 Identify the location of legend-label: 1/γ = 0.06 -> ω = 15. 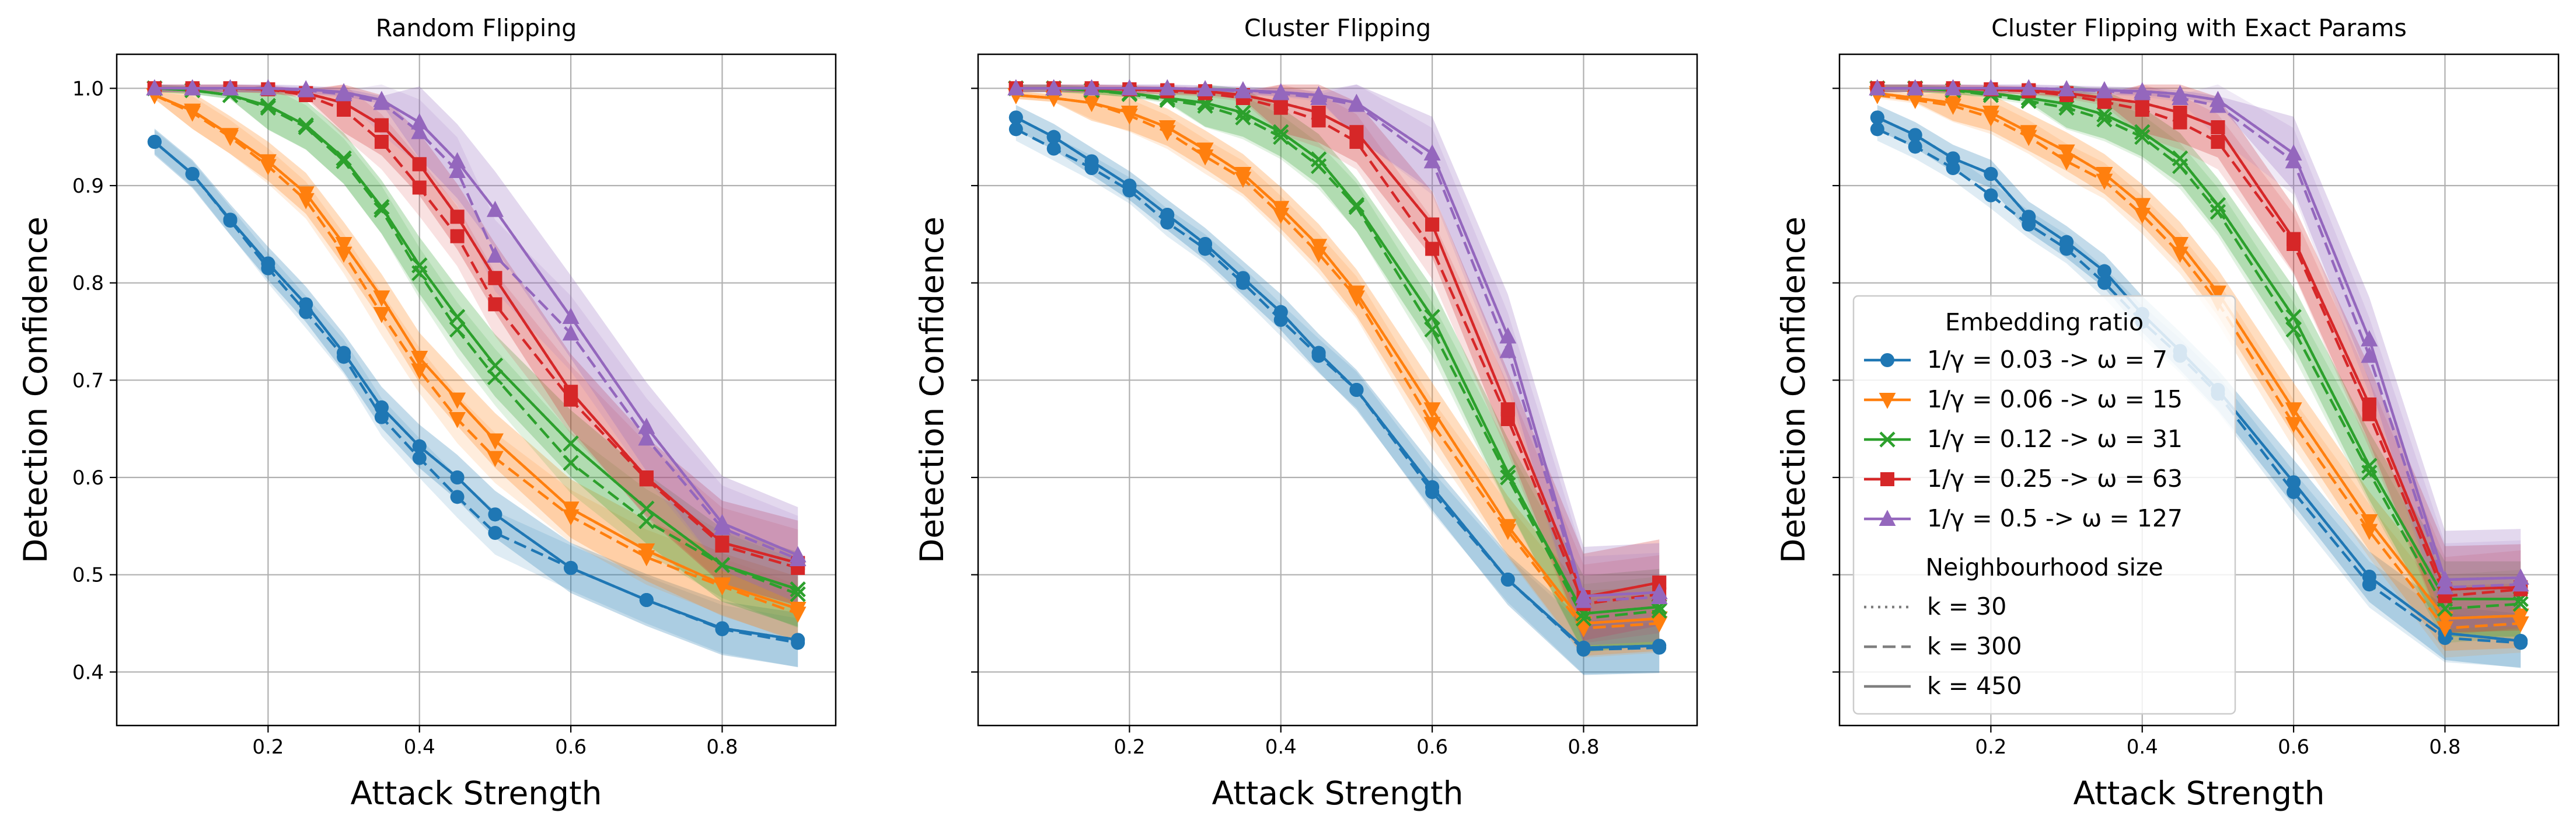
(2055, 399).